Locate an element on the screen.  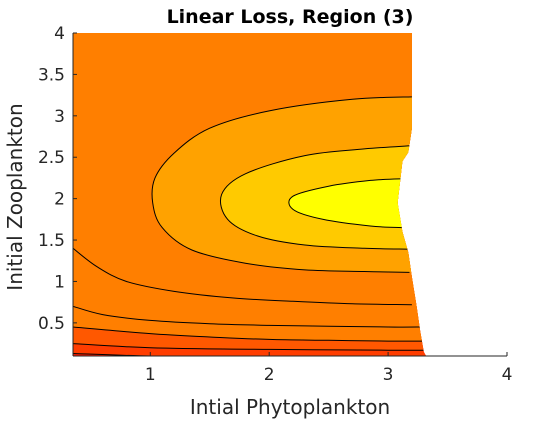
y-tick-label: 2 is located at coordinates (59, 200).